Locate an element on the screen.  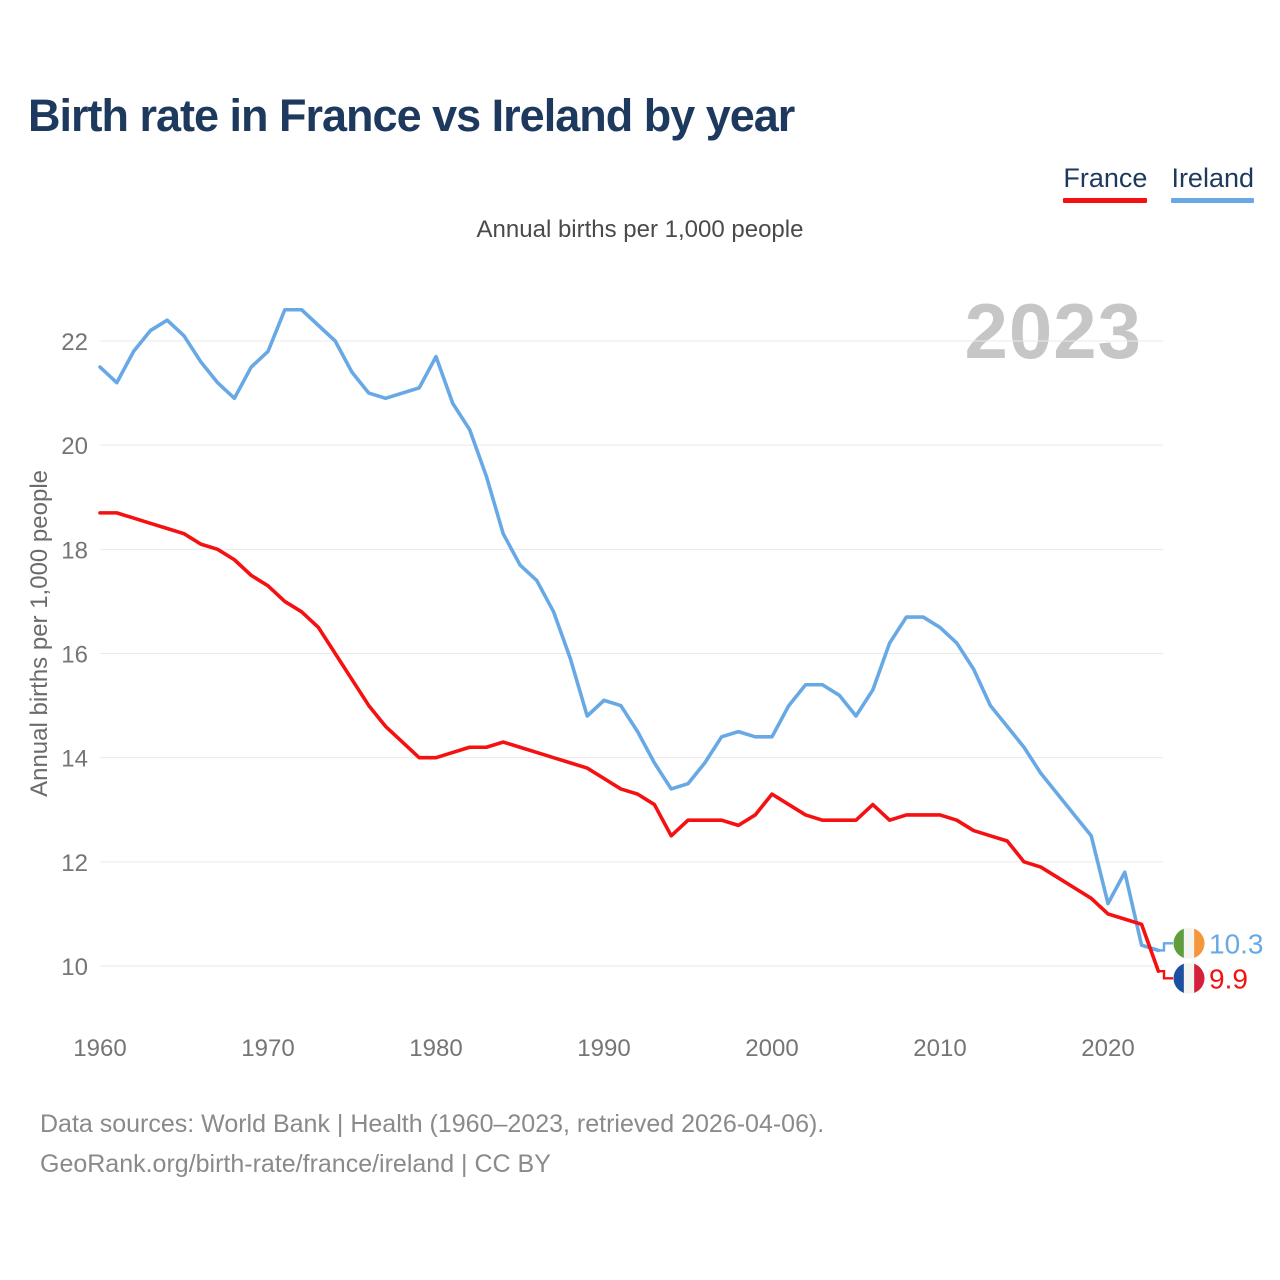
legend-color-bar-ireland is located at coordinates (1212, 200).